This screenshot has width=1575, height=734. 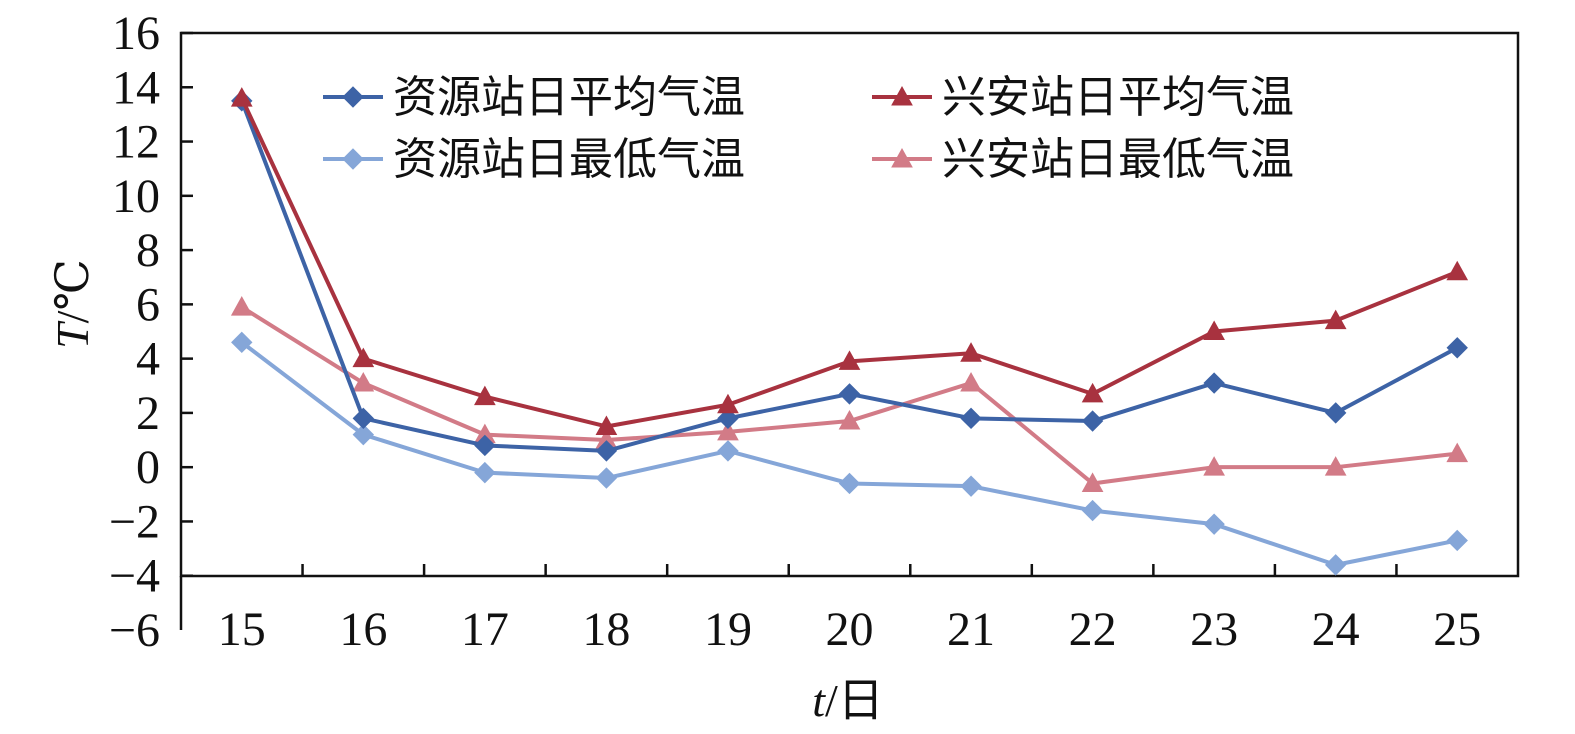 I want to click on legend-item: 资源站日平均气温, so click(x=534, y=97).